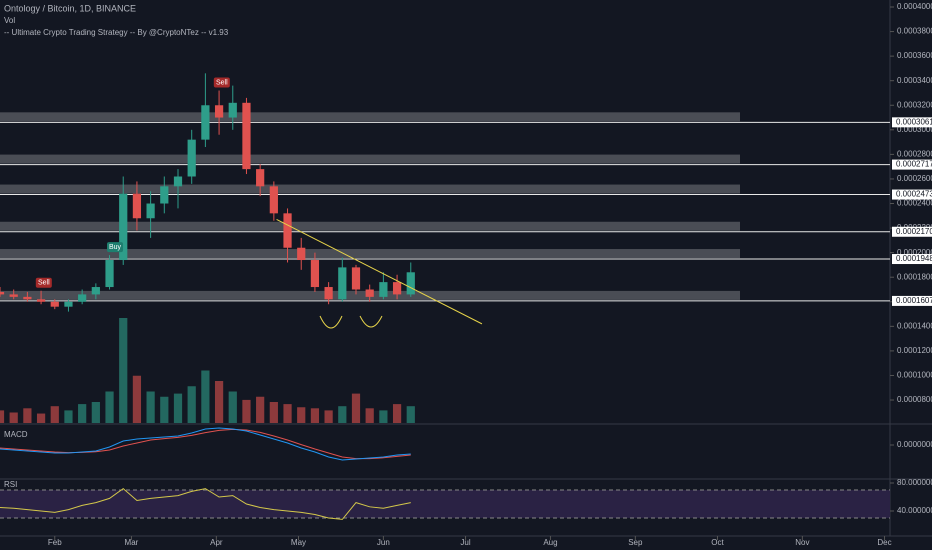  Describe the element at coordinates (914, 252) in the screenshot. I see `y-tick-label: 0.00020000` at that location.